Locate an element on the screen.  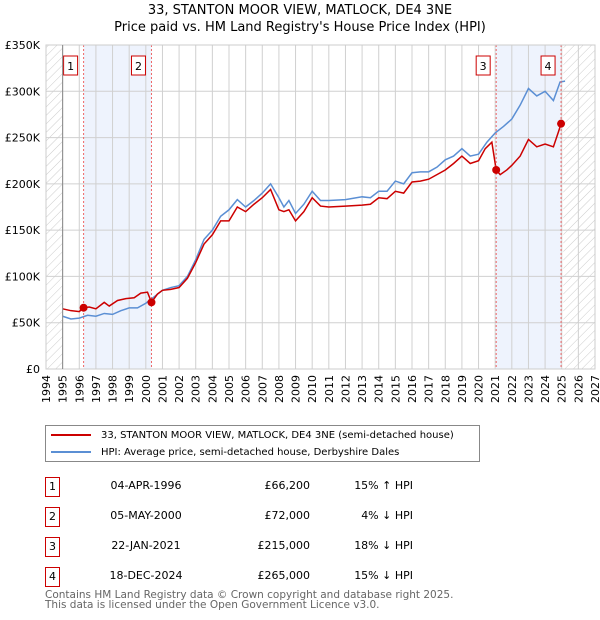
sale-price: £215,000 is located at coordinates (284, 545).